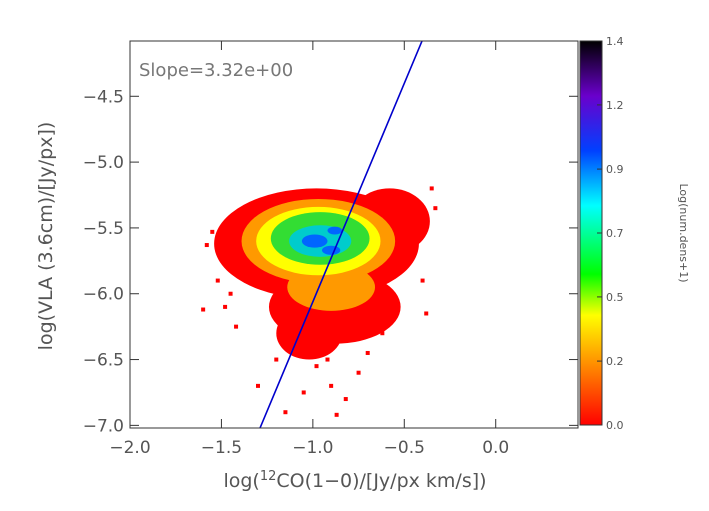 The image size is (709, 511). I want to click on density-contours, so click(322, 274).